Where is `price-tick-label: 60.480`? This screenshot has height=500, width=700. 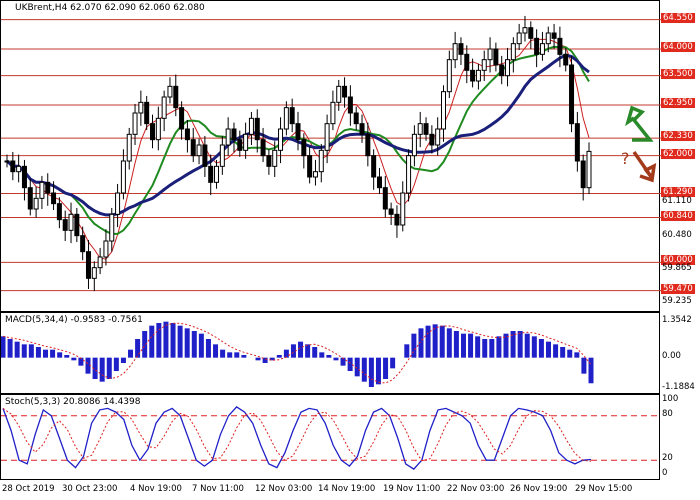 price-tick-label: 60.480 is located at coordinates (677, 234).